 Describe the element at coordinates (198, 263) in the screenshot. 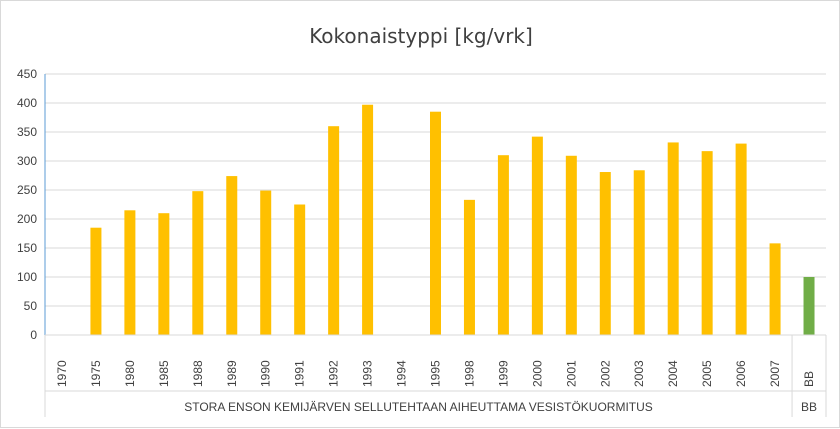

I see `bar-1988` at that location.